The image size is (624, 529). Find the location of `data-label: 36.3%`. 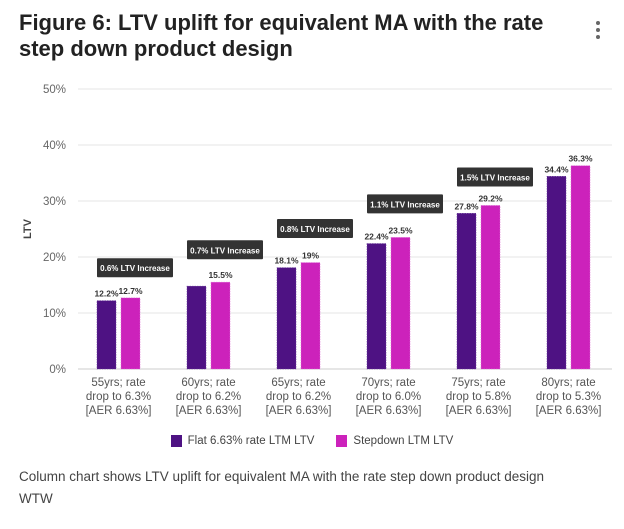

data-label: 36.3% is located at coordinates (580, 159).